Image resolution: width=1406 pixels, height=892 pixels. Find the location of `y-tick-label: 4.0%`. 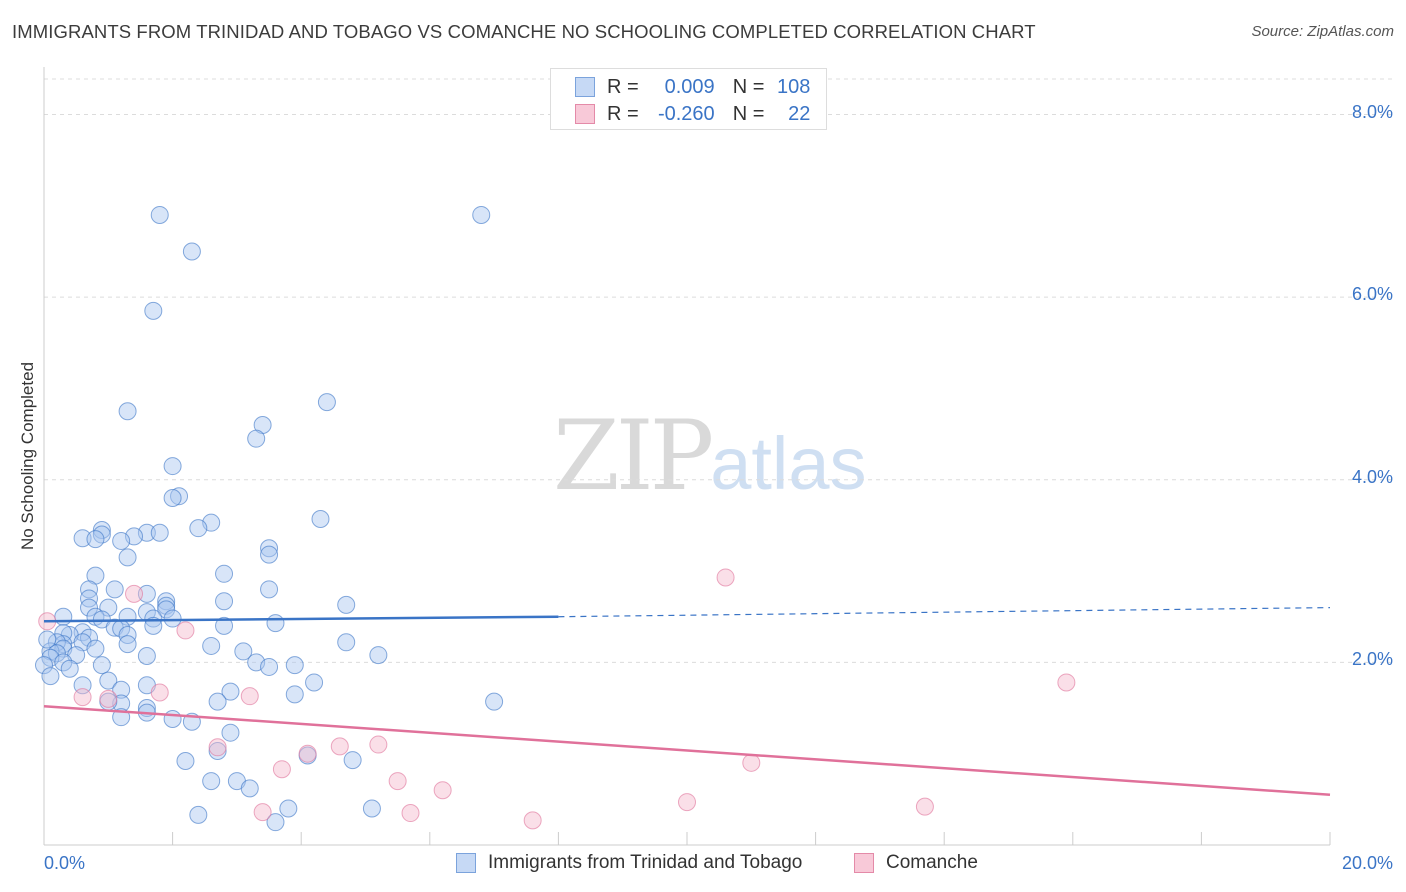

y-tick-label: 4.0% is located at coordinates (1372, 476).